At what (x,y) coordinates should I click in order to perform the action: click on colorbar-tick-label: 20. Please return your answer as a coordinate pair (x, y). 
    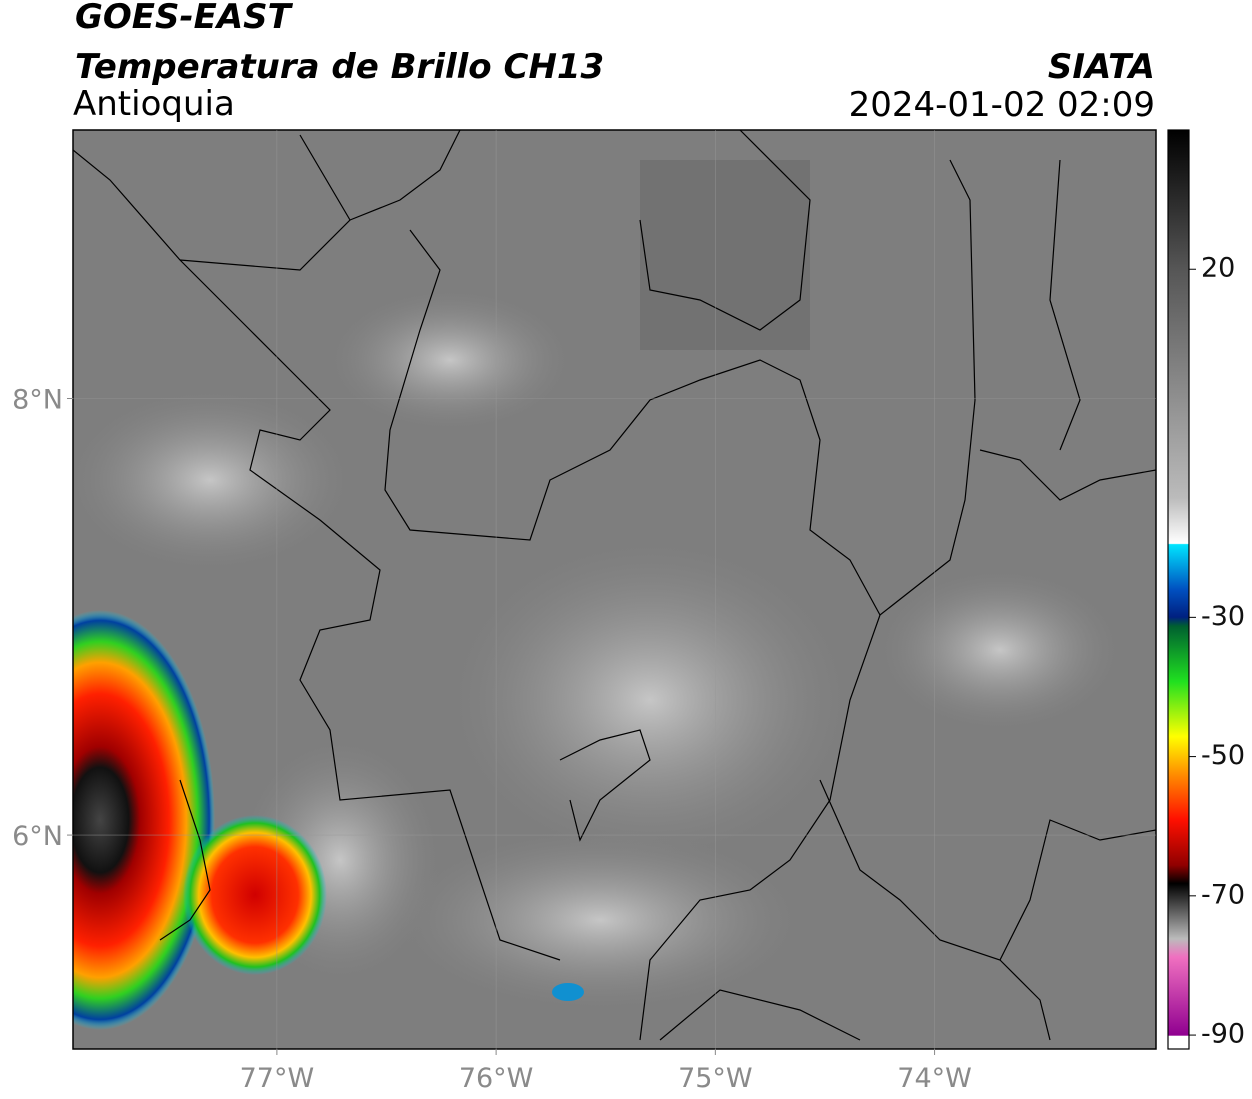
    Looking at the image, I should click on (1218, 268).